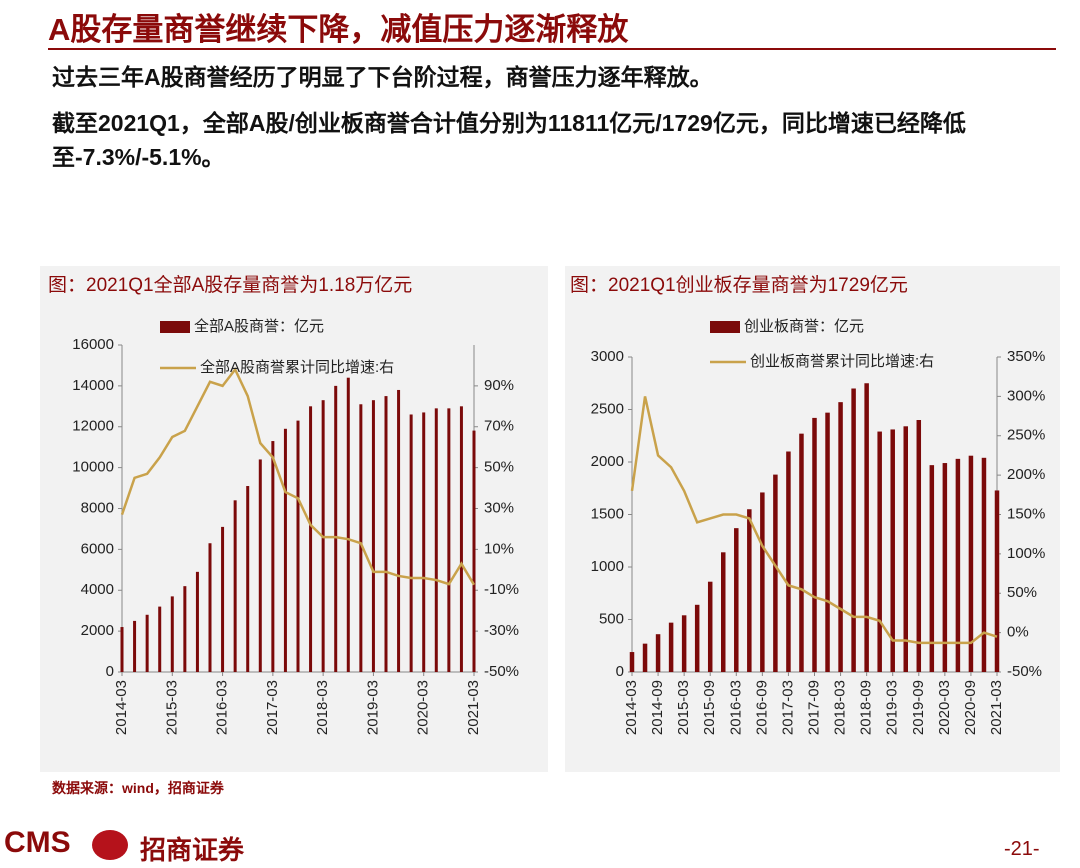 This screenshot has width=1080, height=868. What do you see at coordinates (297, 367) in the screenshot?
I see `legend-label: 全部A股商誉累计同比增速:右` at bounding box center [297, 367].